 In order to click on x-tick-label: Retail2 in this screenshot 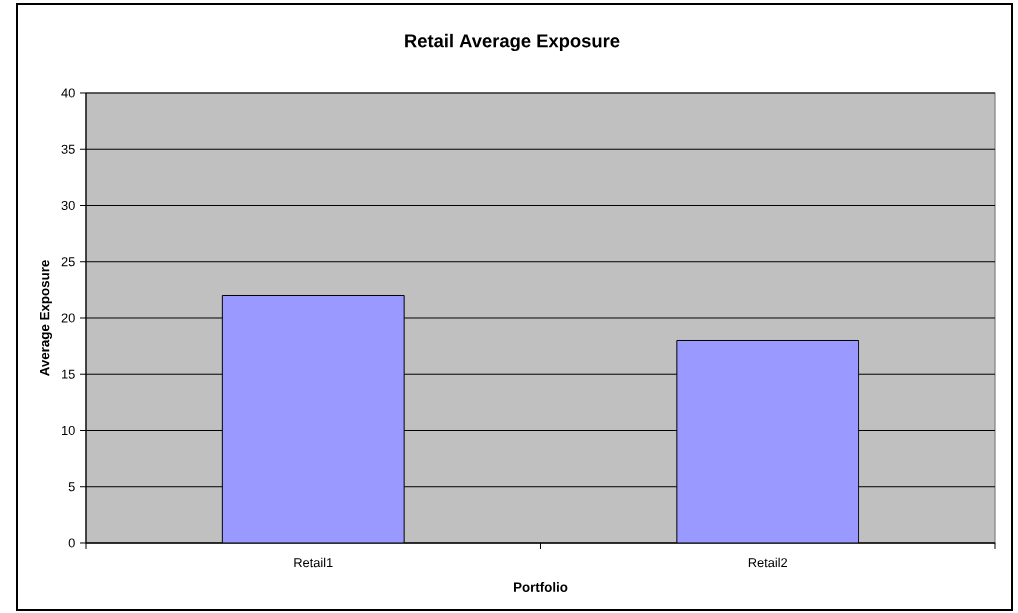, I will do `click(768, 562)`.